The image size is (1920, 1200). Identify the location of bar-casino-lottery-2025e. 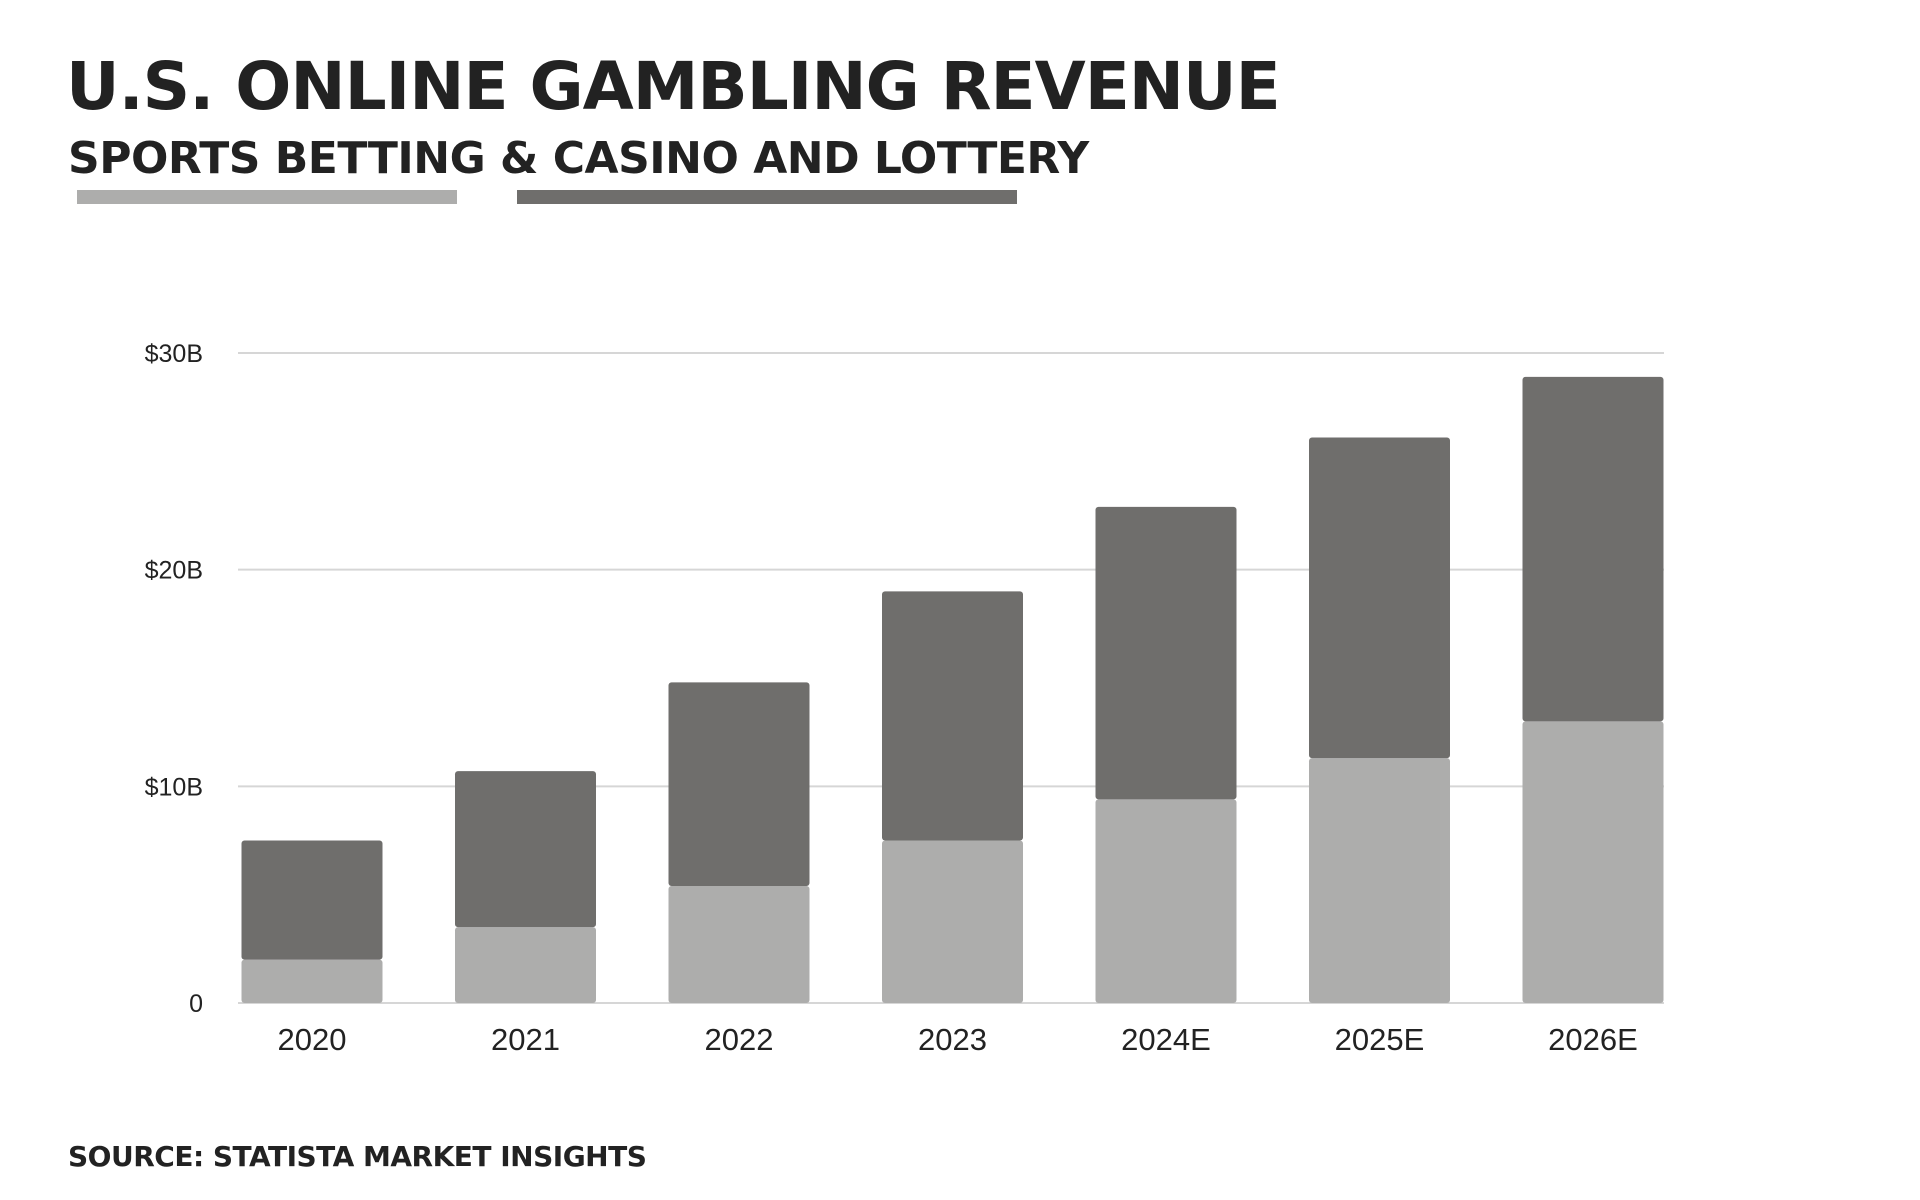
(1379, 598).